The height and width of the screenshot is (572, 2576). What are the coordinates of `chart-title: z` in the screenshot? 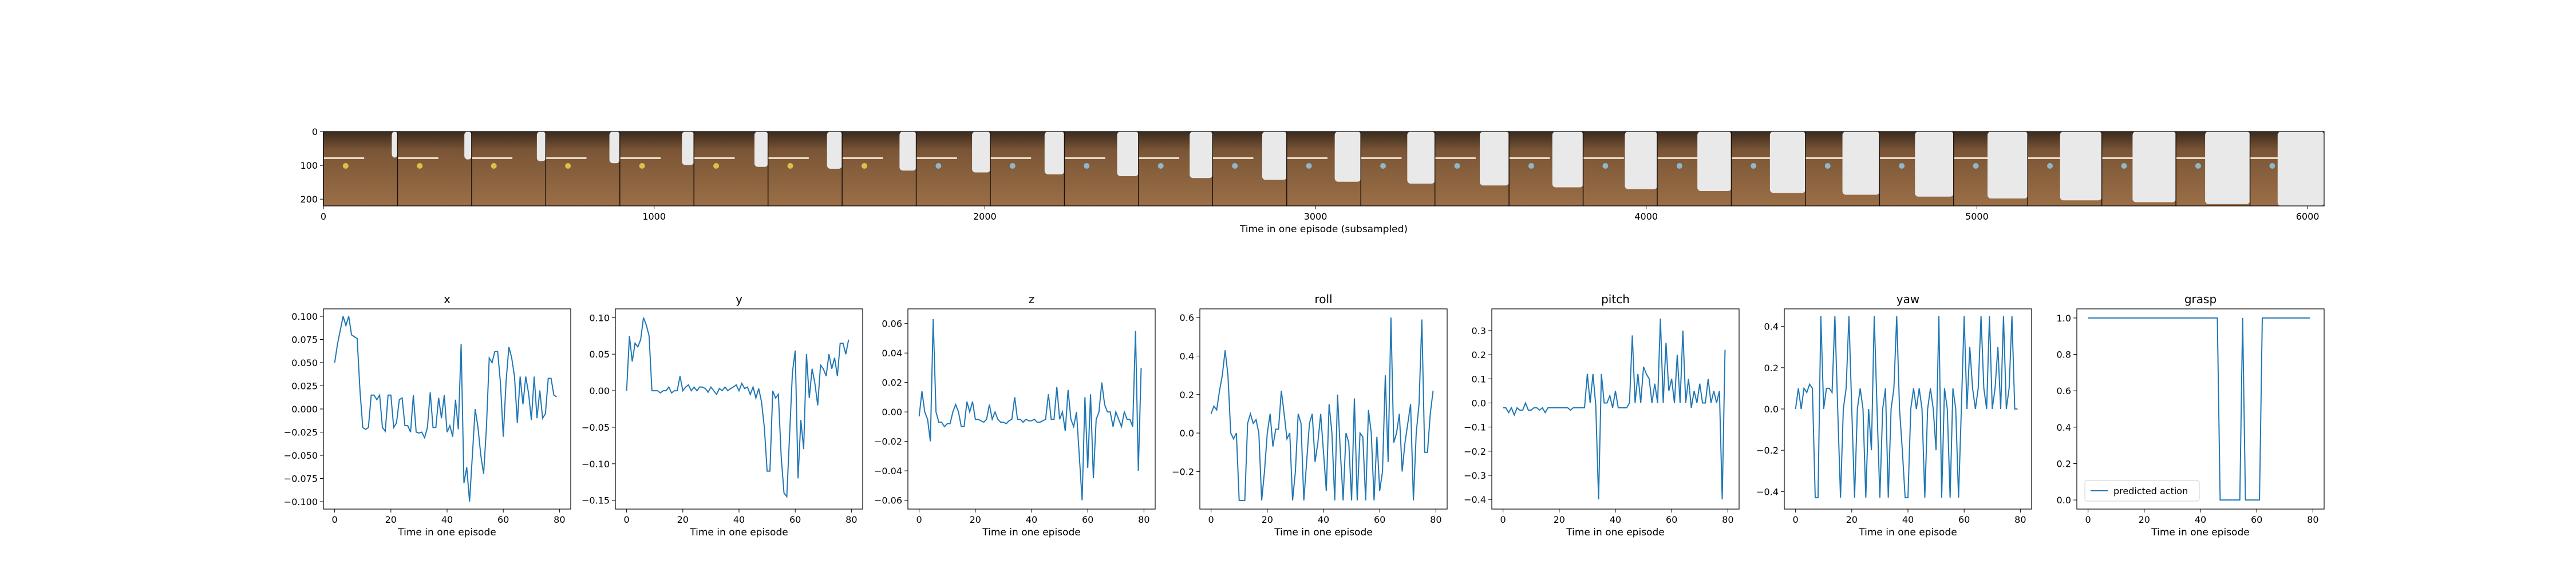 It's located at (1032, 299).